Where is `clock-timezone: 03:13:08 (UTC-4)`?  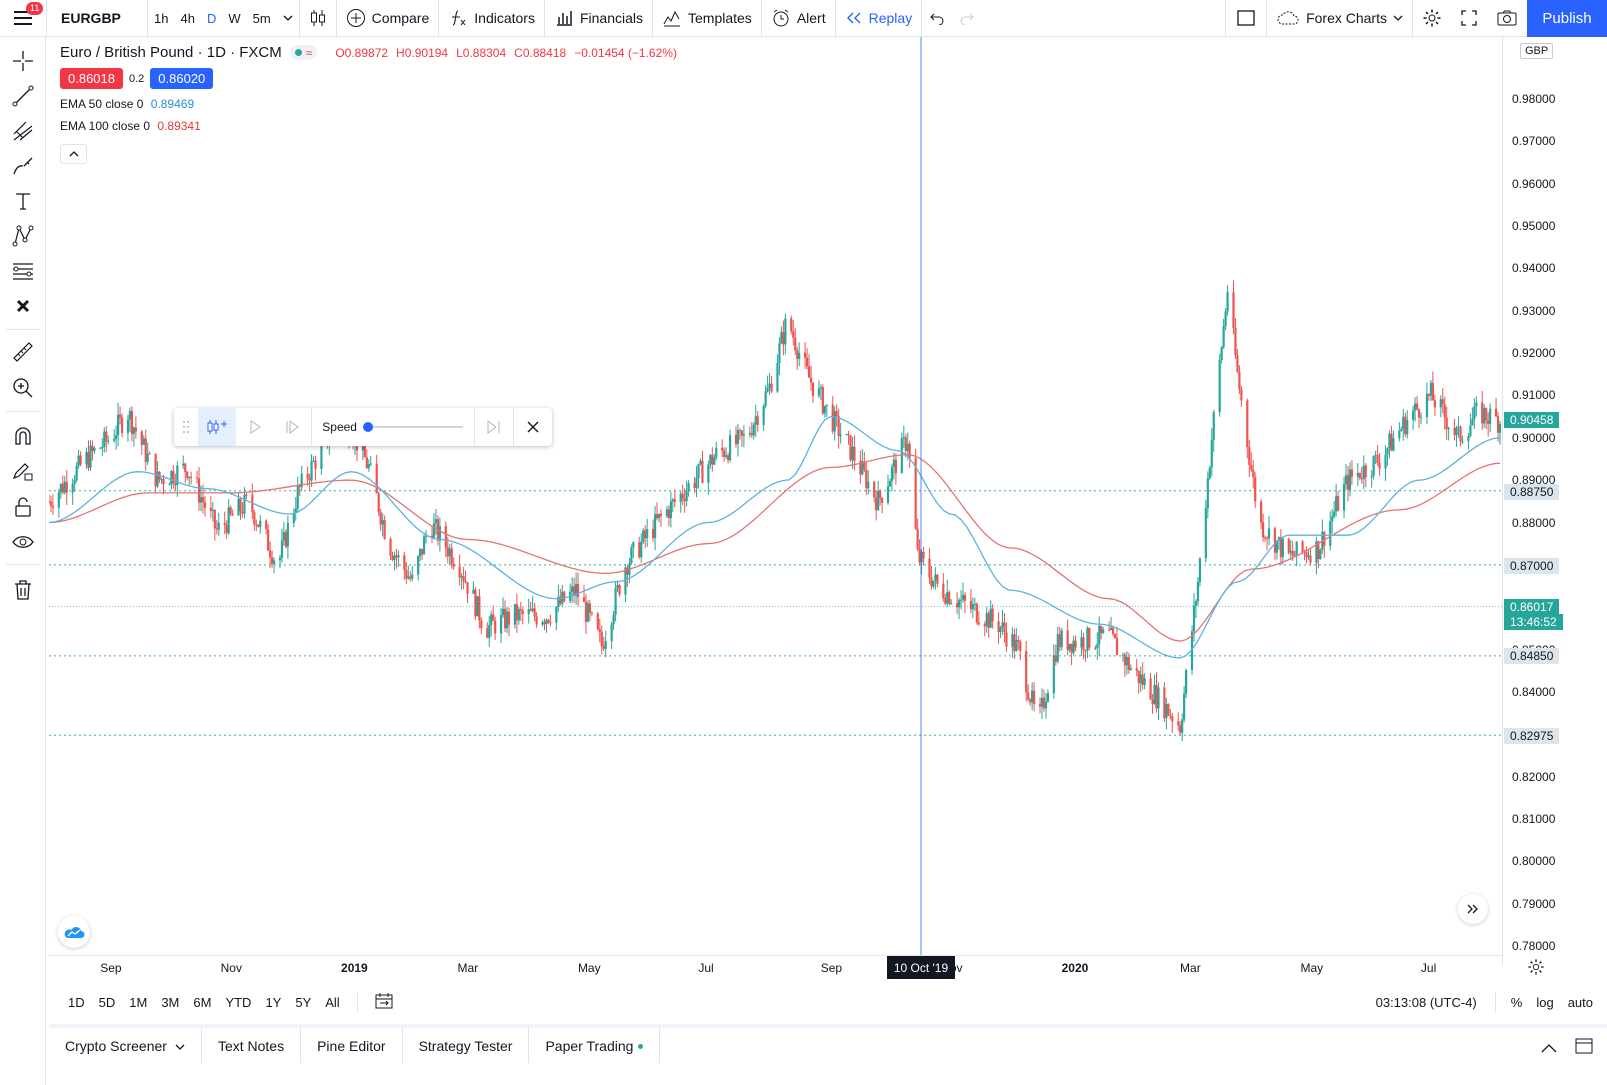 clock-timezone: 03:13:08 (UTC-4) is located at coordinates (1426, 1002).